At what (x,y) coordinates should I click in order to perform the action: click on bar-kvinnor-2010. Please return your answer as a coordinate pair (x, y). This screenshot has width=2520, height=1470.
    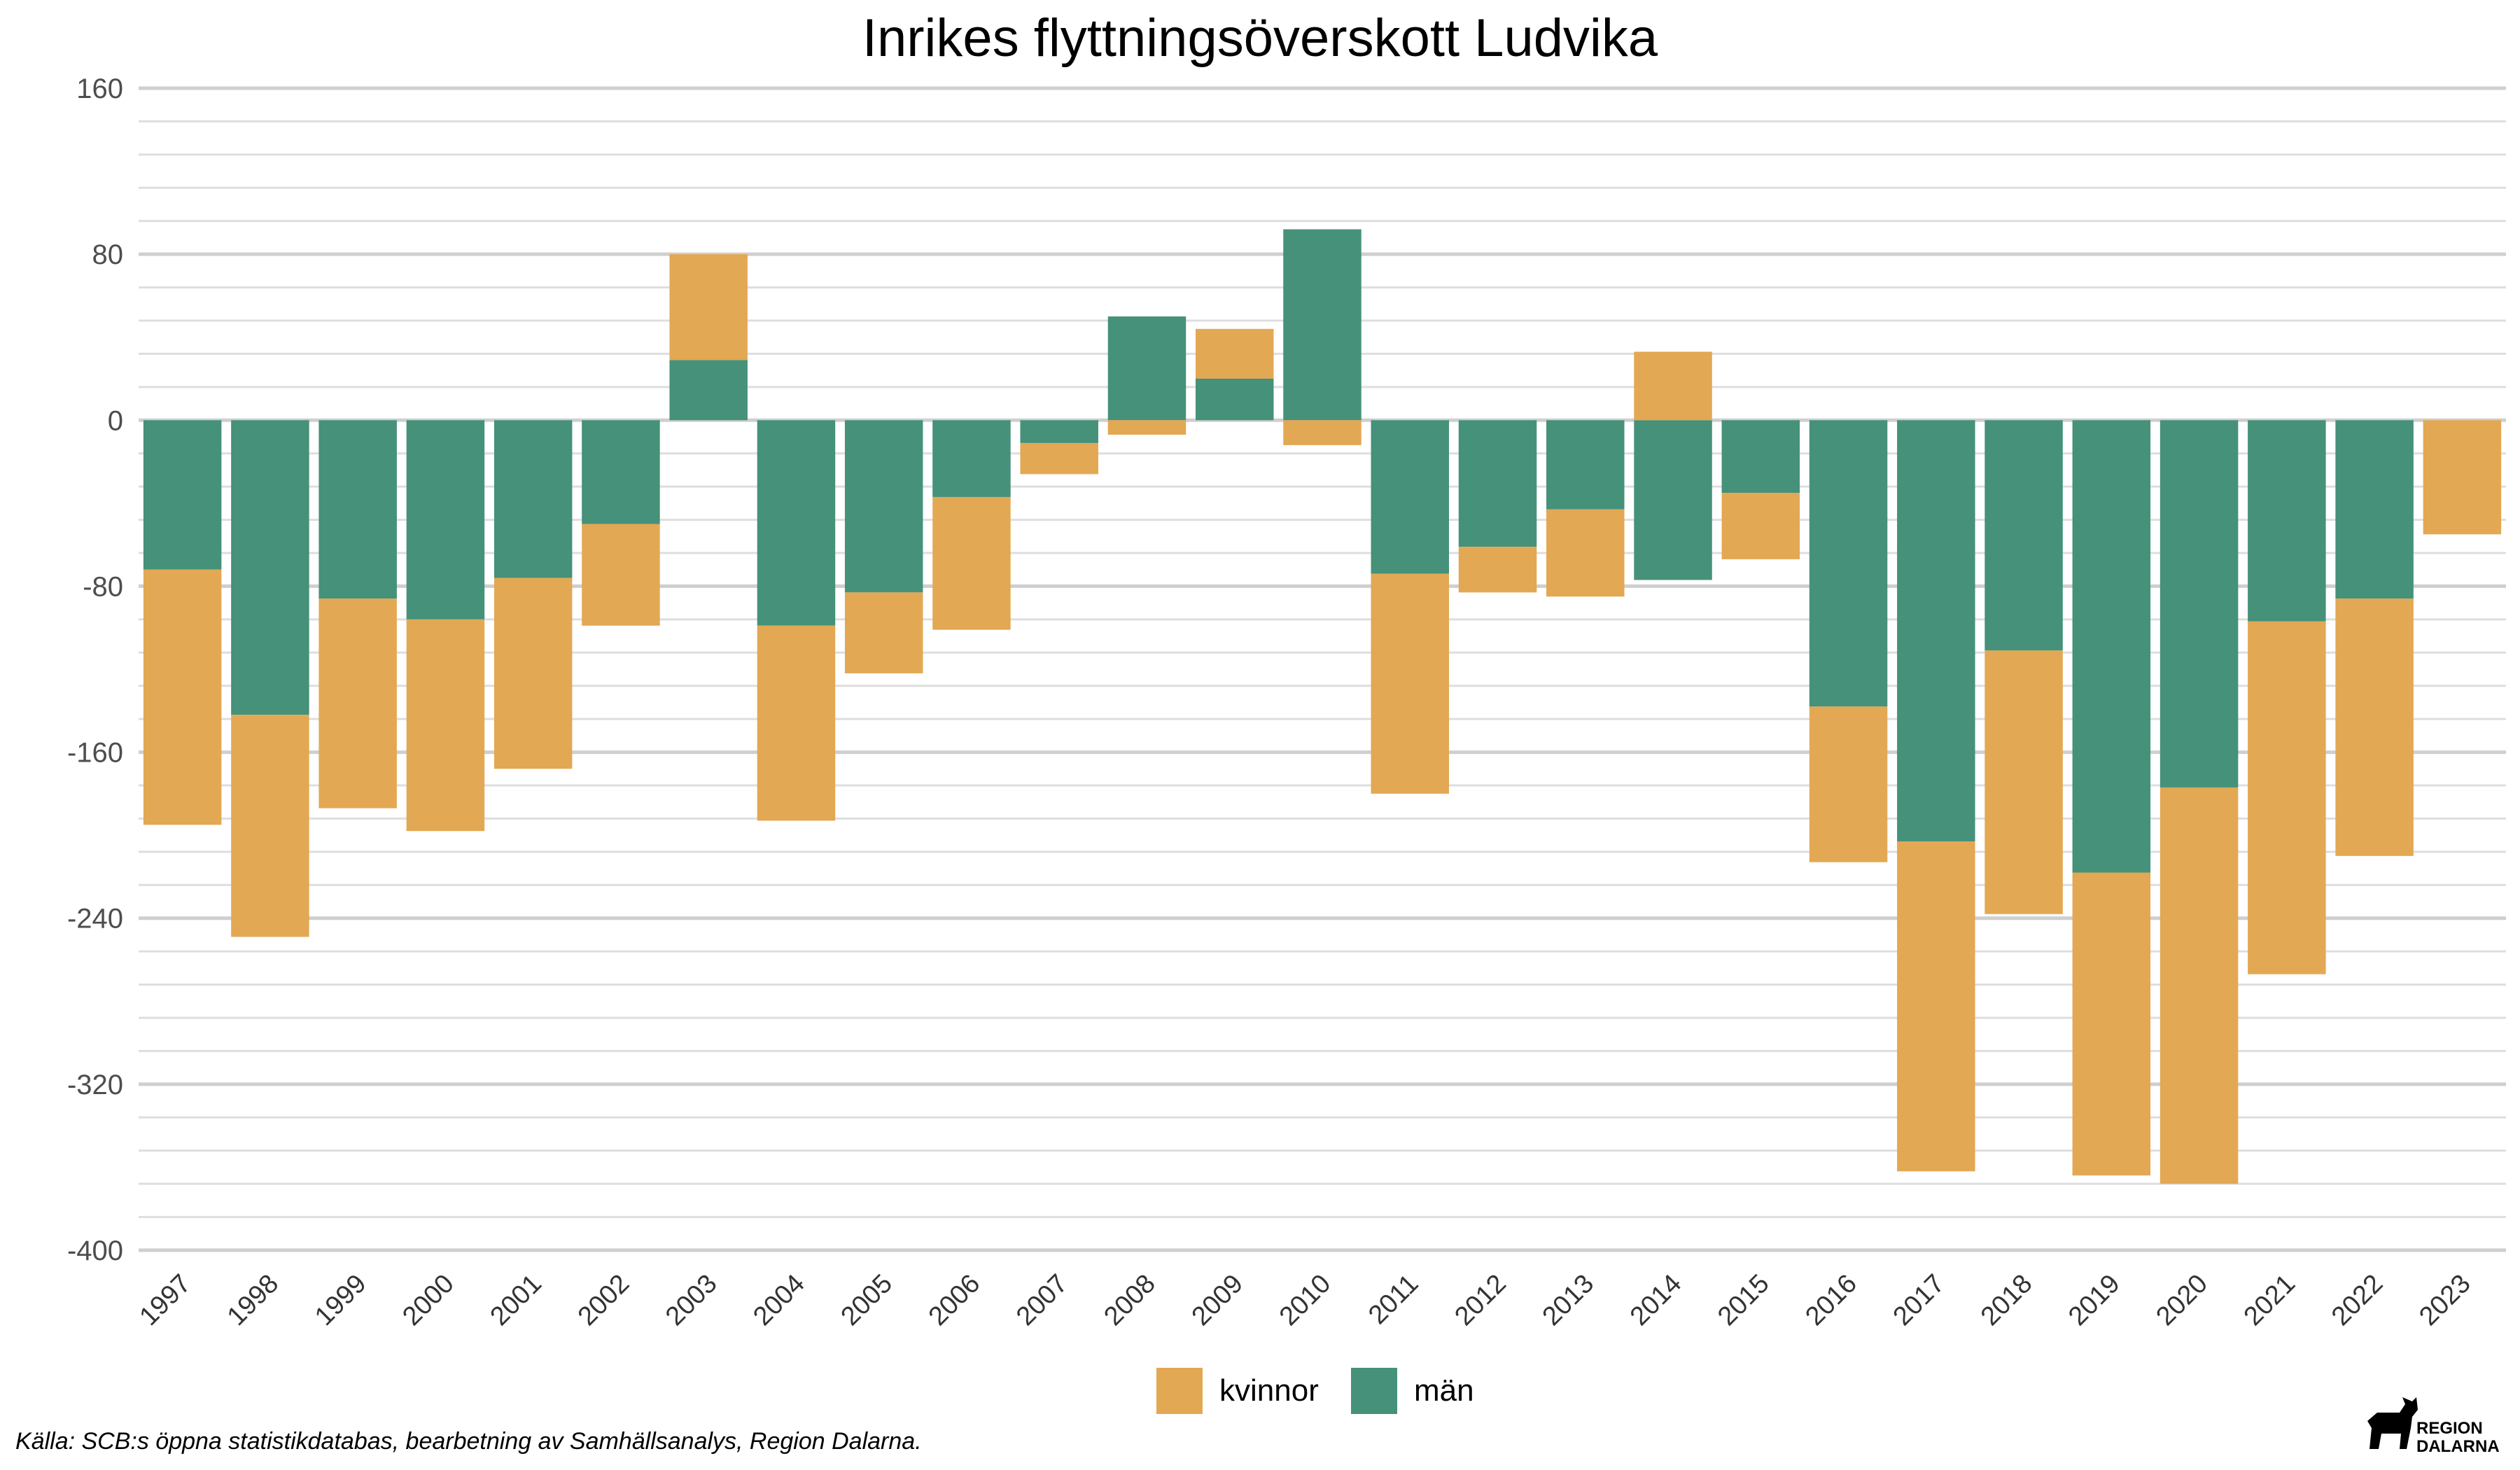
    Looking at the image, I should click on (1322, 432).